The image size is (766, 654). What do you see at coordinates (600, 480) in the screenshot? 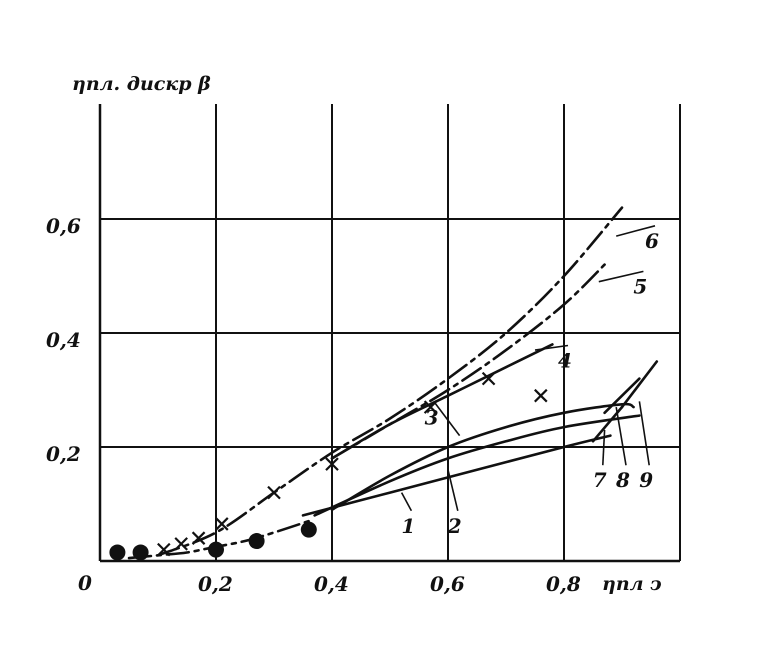
I see `curve-label-7: 7` at bounding box center [600, 480].